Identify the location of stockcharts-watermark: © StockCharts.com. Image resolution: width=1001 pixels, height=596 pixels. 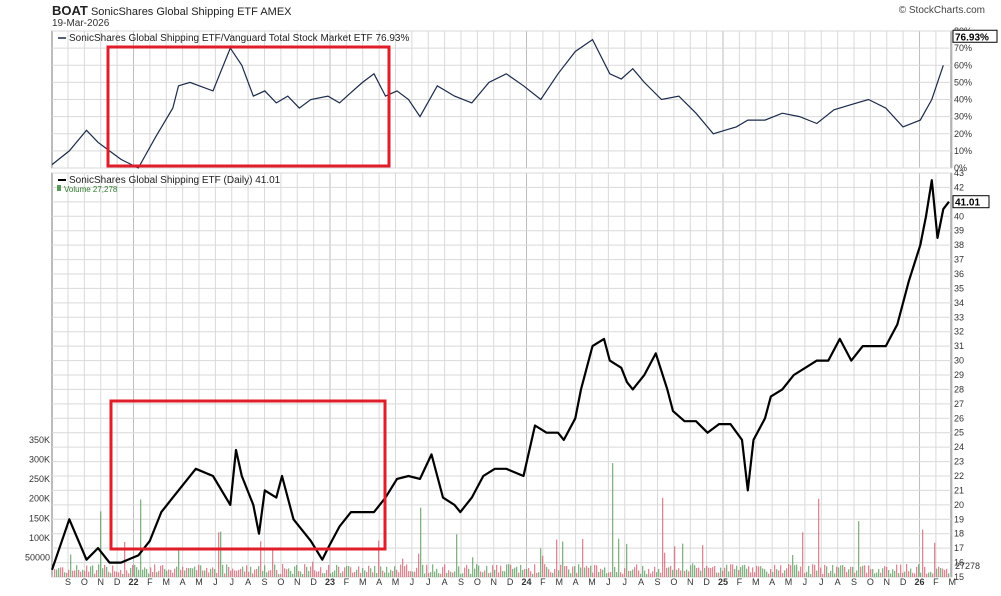
(941, 10).